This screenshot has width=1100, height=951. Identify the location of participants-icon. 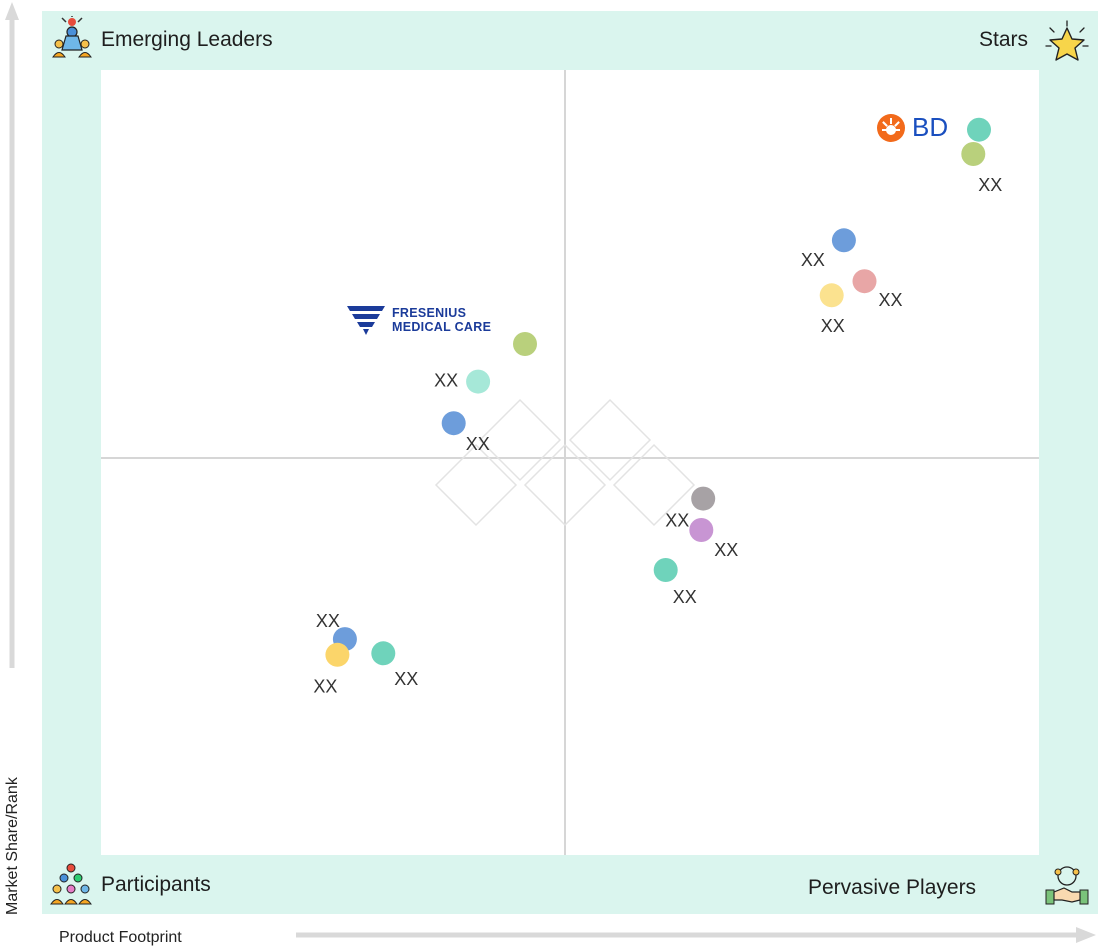
(71, 884).